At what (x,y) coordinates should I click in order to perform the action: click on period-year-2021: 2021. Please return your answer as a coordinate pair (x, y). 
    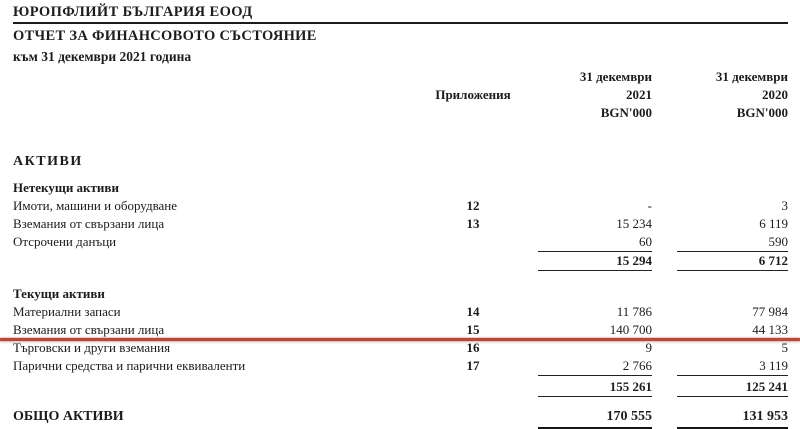
    Looking at the image, I should click on (639, 94).